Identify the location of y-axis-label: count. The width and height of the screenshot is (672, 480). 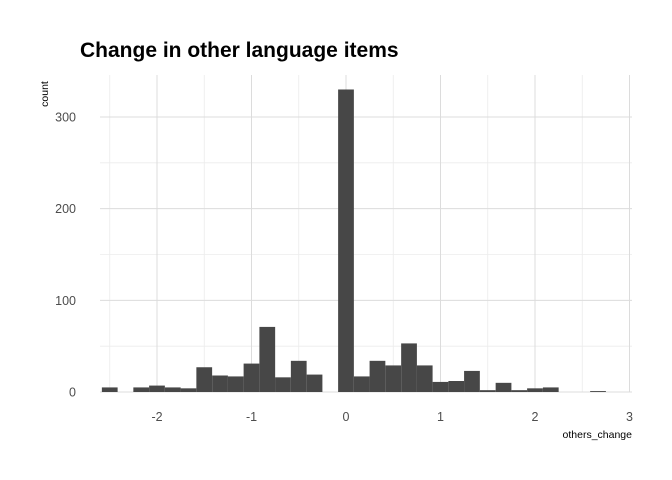
(45, 94).